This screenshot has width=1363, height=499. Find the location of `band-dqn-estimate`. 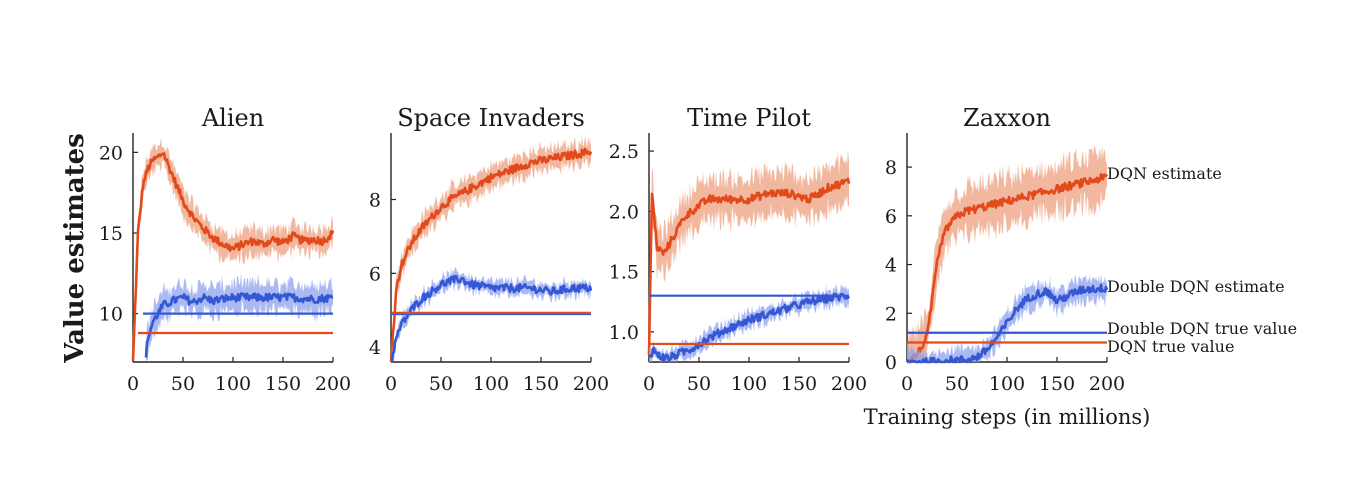

band-dqn-estimate is located at coordinates (1007, 253).